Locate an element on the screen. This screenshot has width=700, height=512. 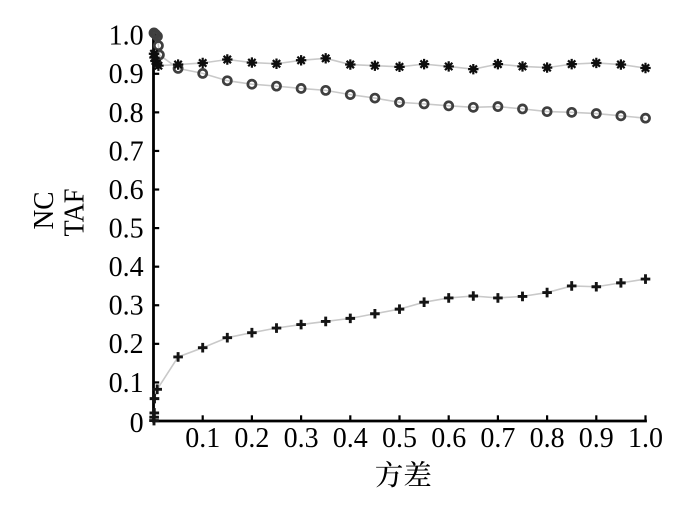
svg-text: 0 is located at coordinates (137, 423).